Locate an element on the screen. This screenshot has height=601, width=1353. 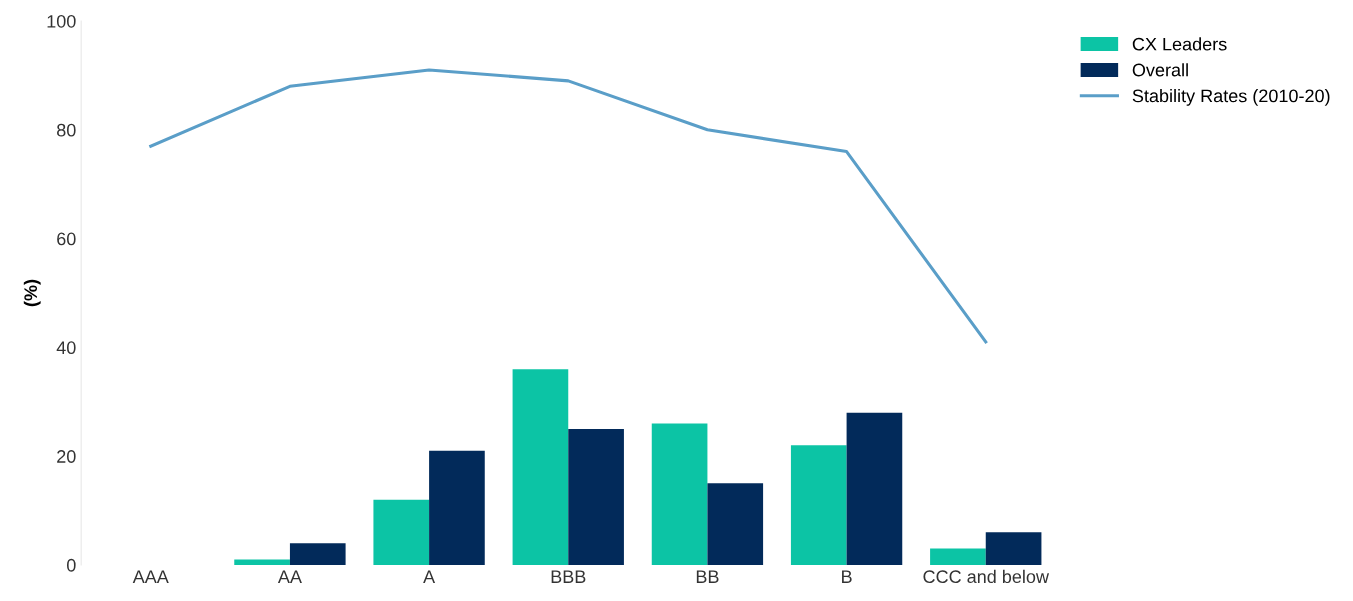
legend-label: Stability Rates (2010-20) is located at coordinates (1231, 97).